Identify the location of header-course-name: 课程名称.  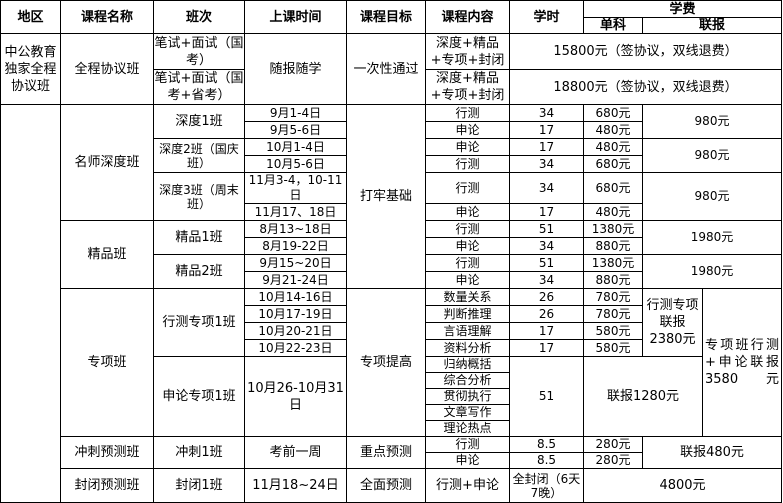
(107, 17).